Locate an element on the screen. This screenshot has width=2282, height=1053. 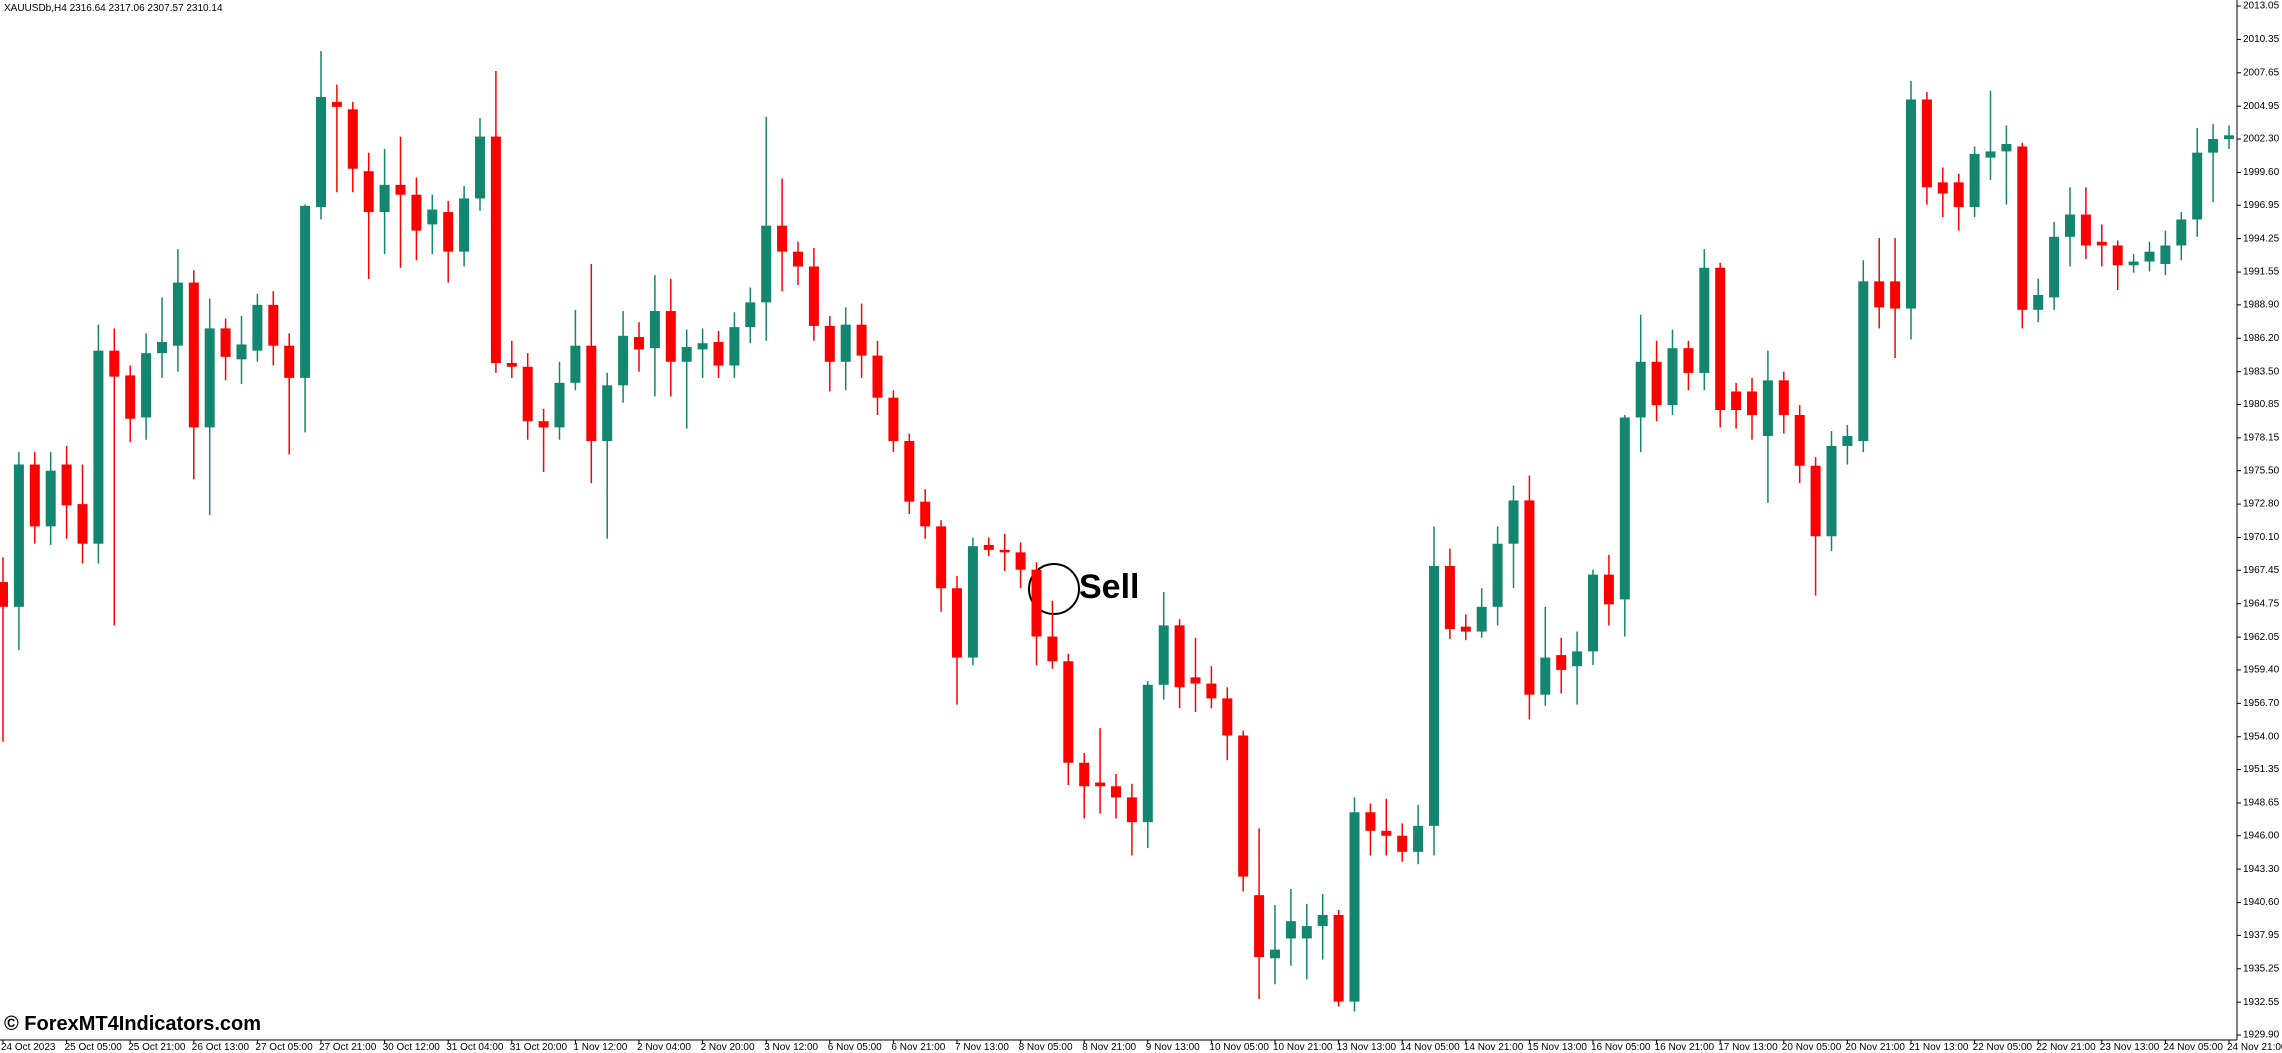
y-tick-label: 1946.00 is located at coordinates (2261, 835).